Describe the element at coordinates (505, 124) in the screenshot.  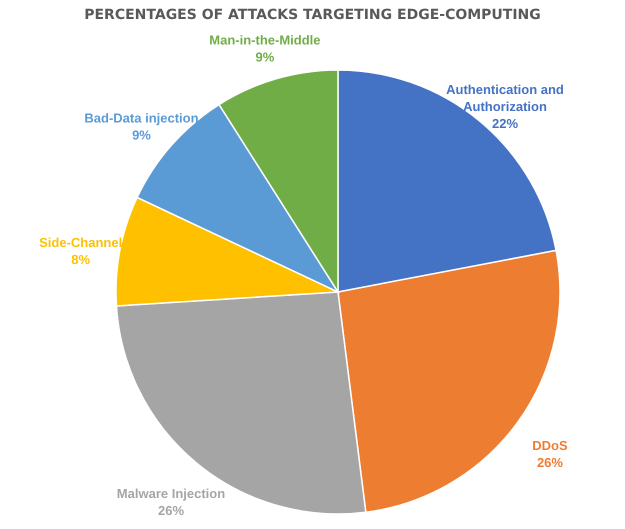
I see `data-label: 22%` at that location.